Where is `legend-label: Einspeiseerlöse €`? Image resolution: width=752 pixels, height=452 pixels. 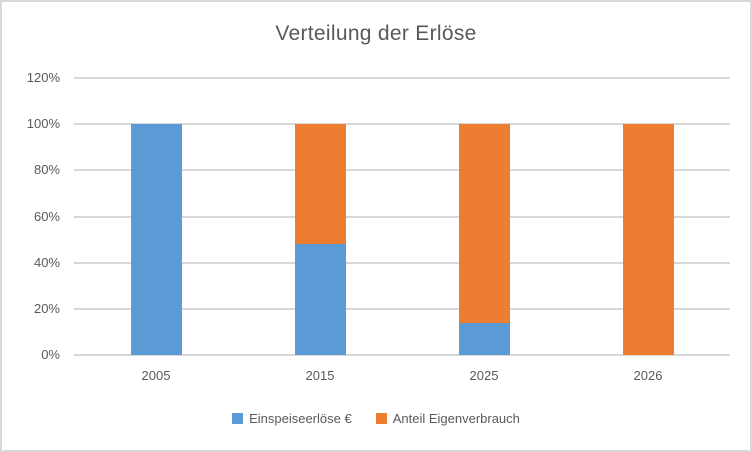 legend-label: Einspeiseerlöse € is located at coordinates (300, 418).